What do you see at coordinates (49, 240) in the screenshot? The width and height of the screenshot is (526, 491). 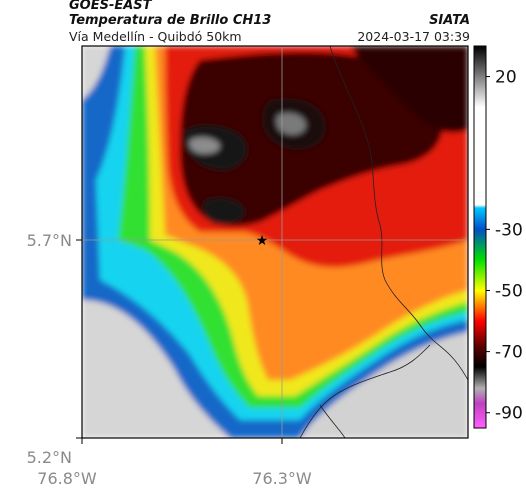 I see `lat-label-1: 5.7°N` at bounding box center [49, 240].